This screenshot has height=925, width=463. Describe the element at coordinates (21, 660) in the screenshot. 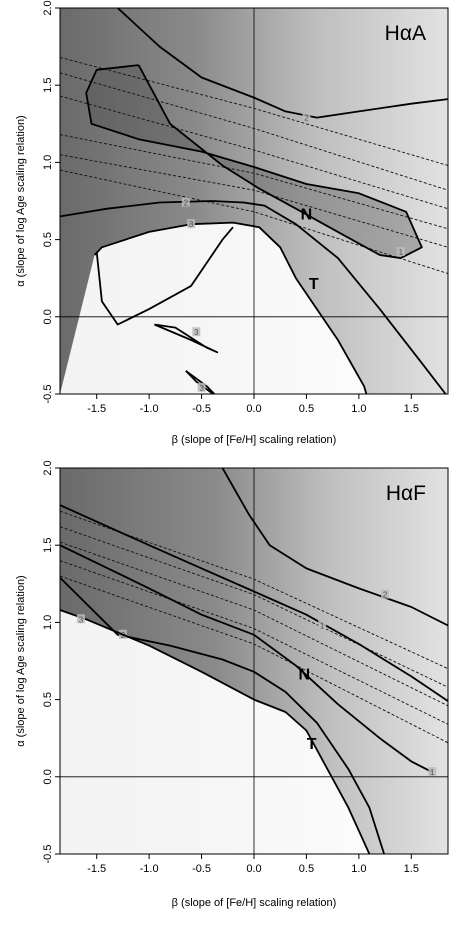

I see `y-axis-label-bottom: α (slope of log Age scaling relation)` at that location.